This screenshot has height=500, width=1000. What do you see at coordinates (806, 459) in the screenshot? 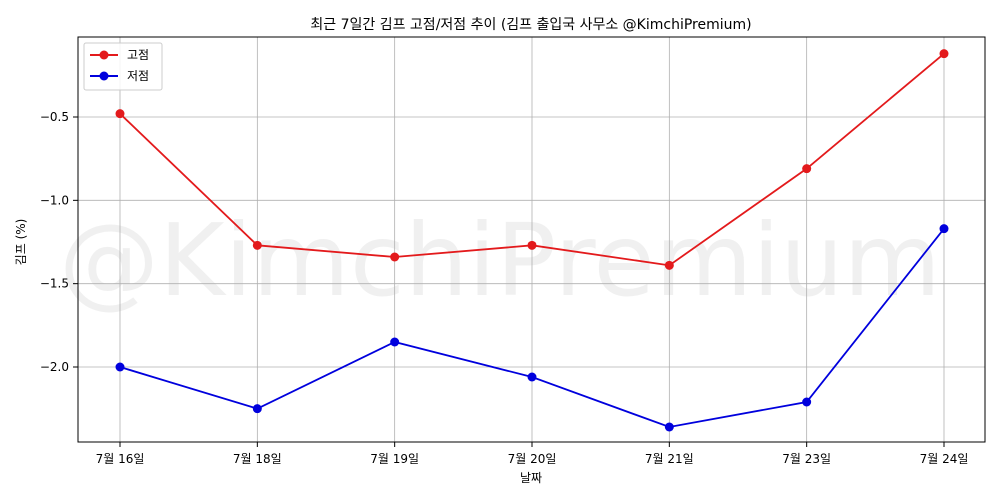
I see `x-tick-label: 7월 23일` at bounding box center [806, 459].